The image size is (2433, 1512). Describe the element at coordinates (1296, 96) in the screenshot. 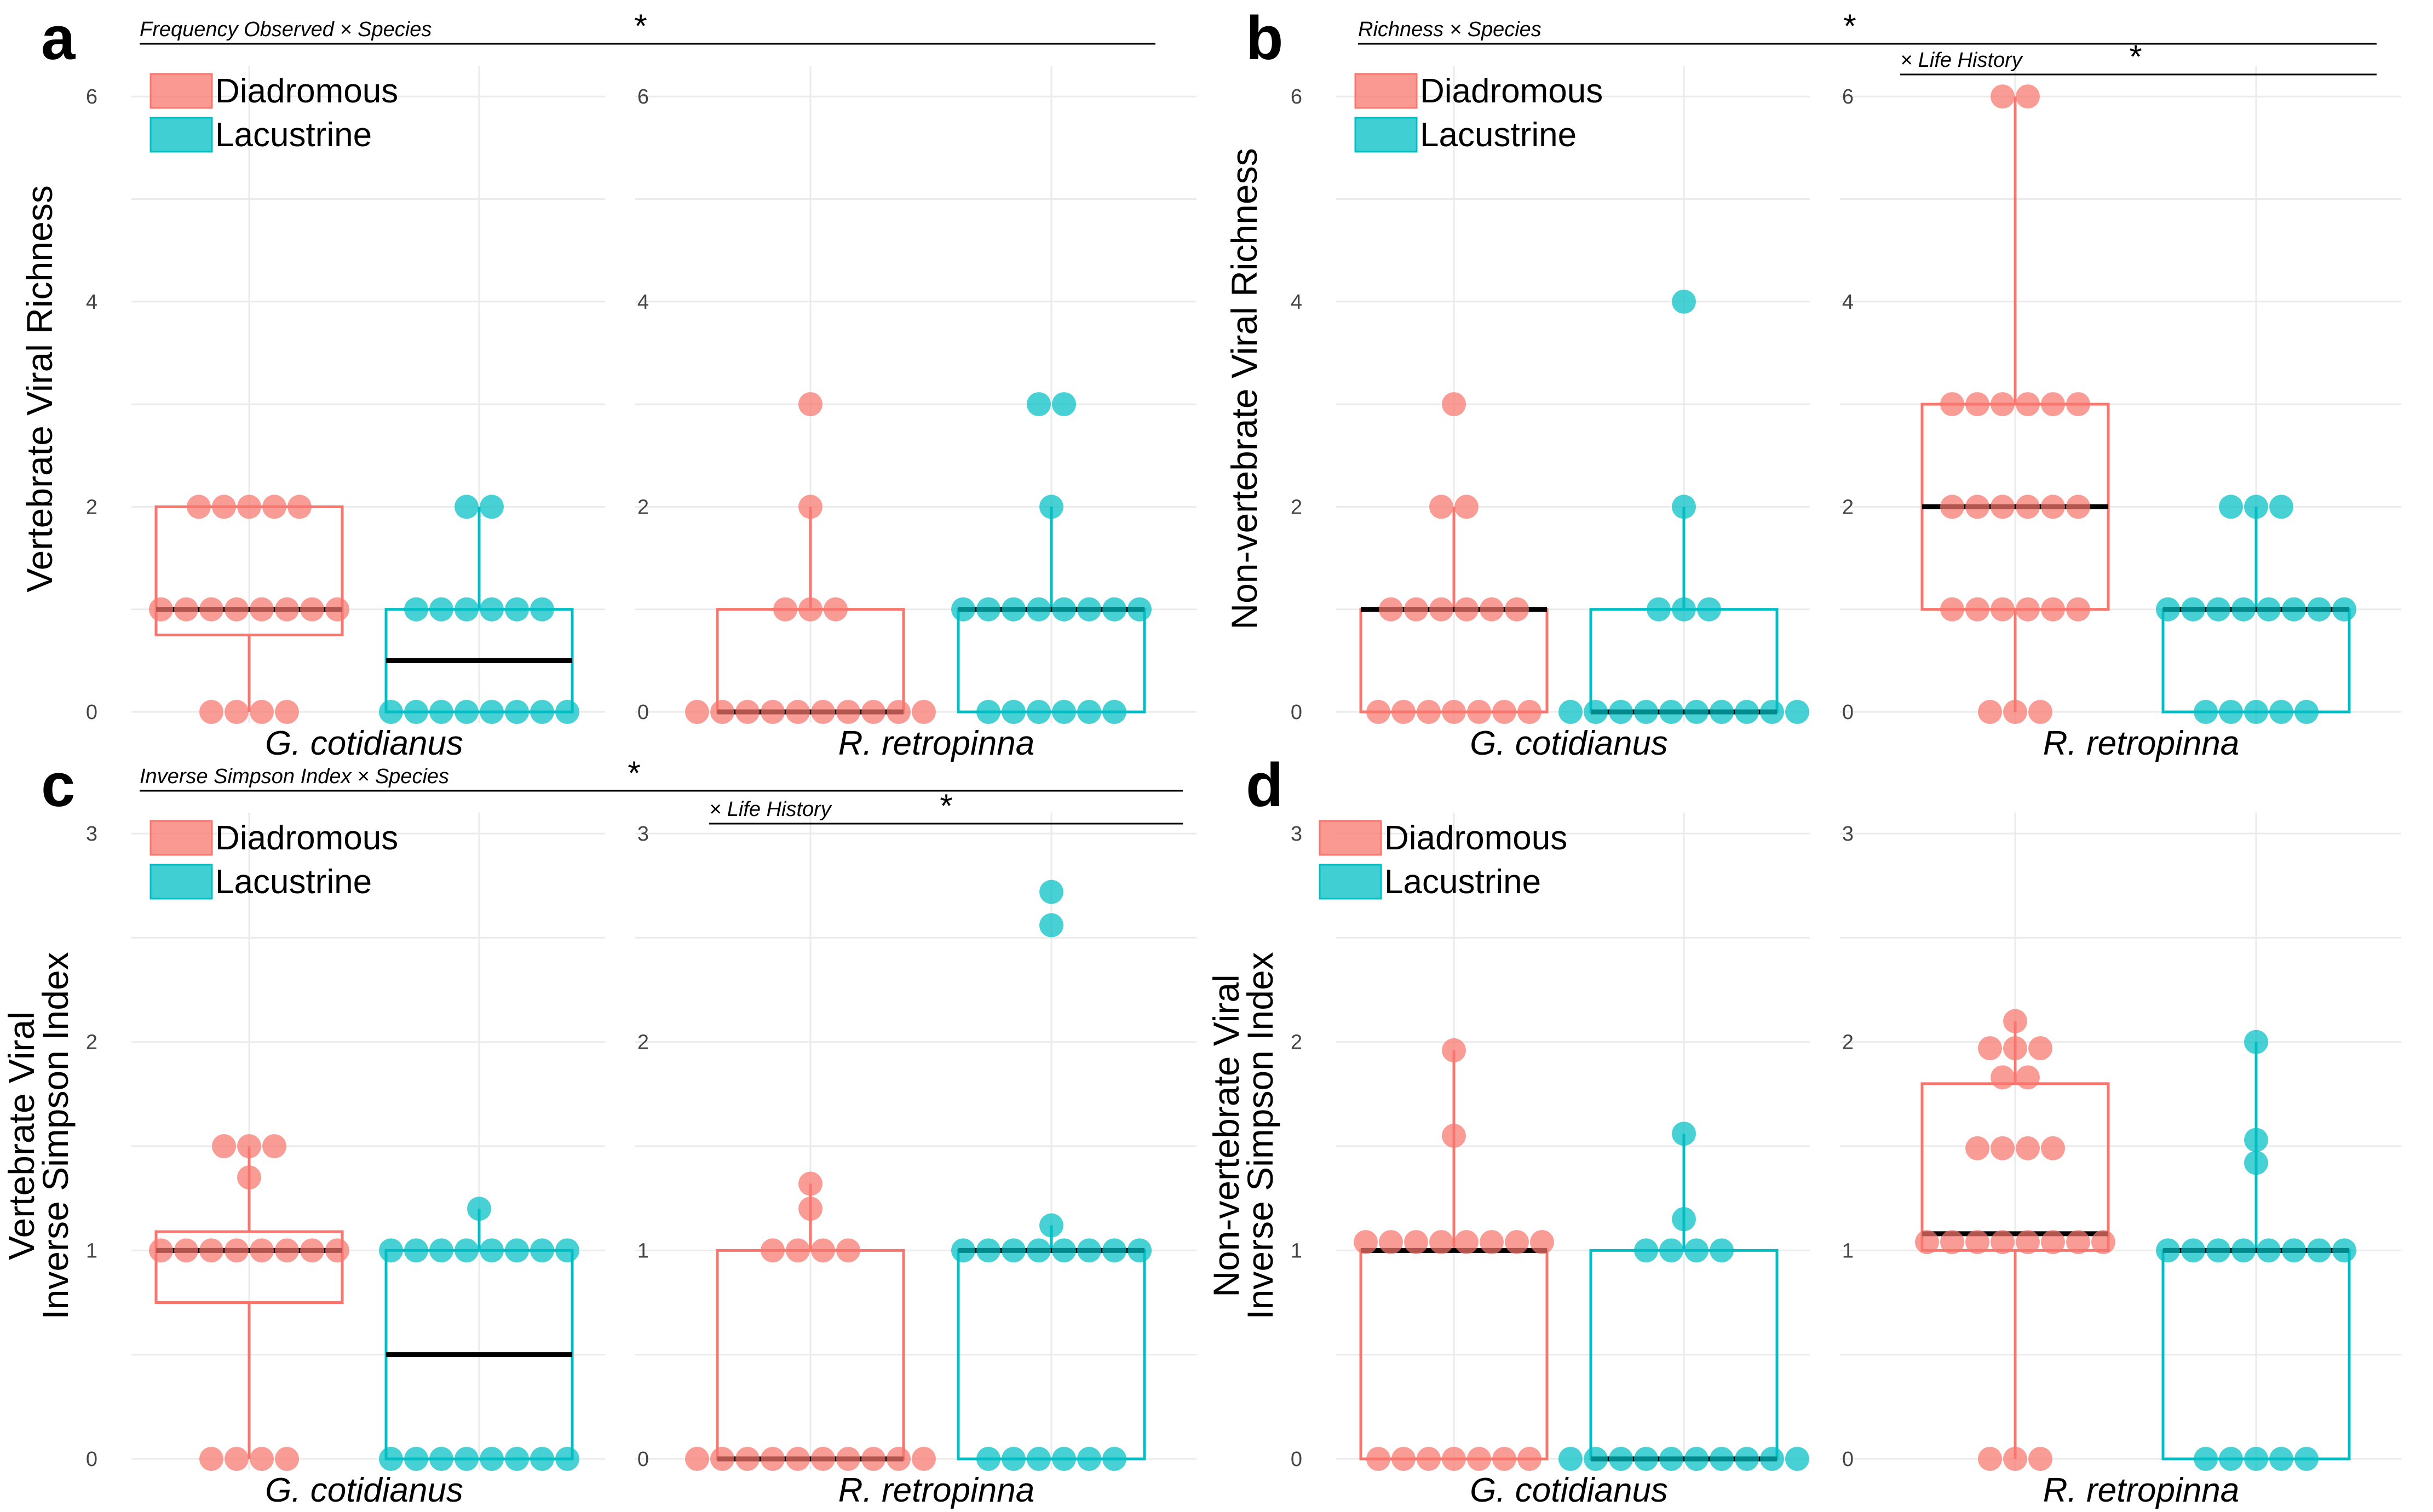

I see `y-tick-label: 6` at that location.